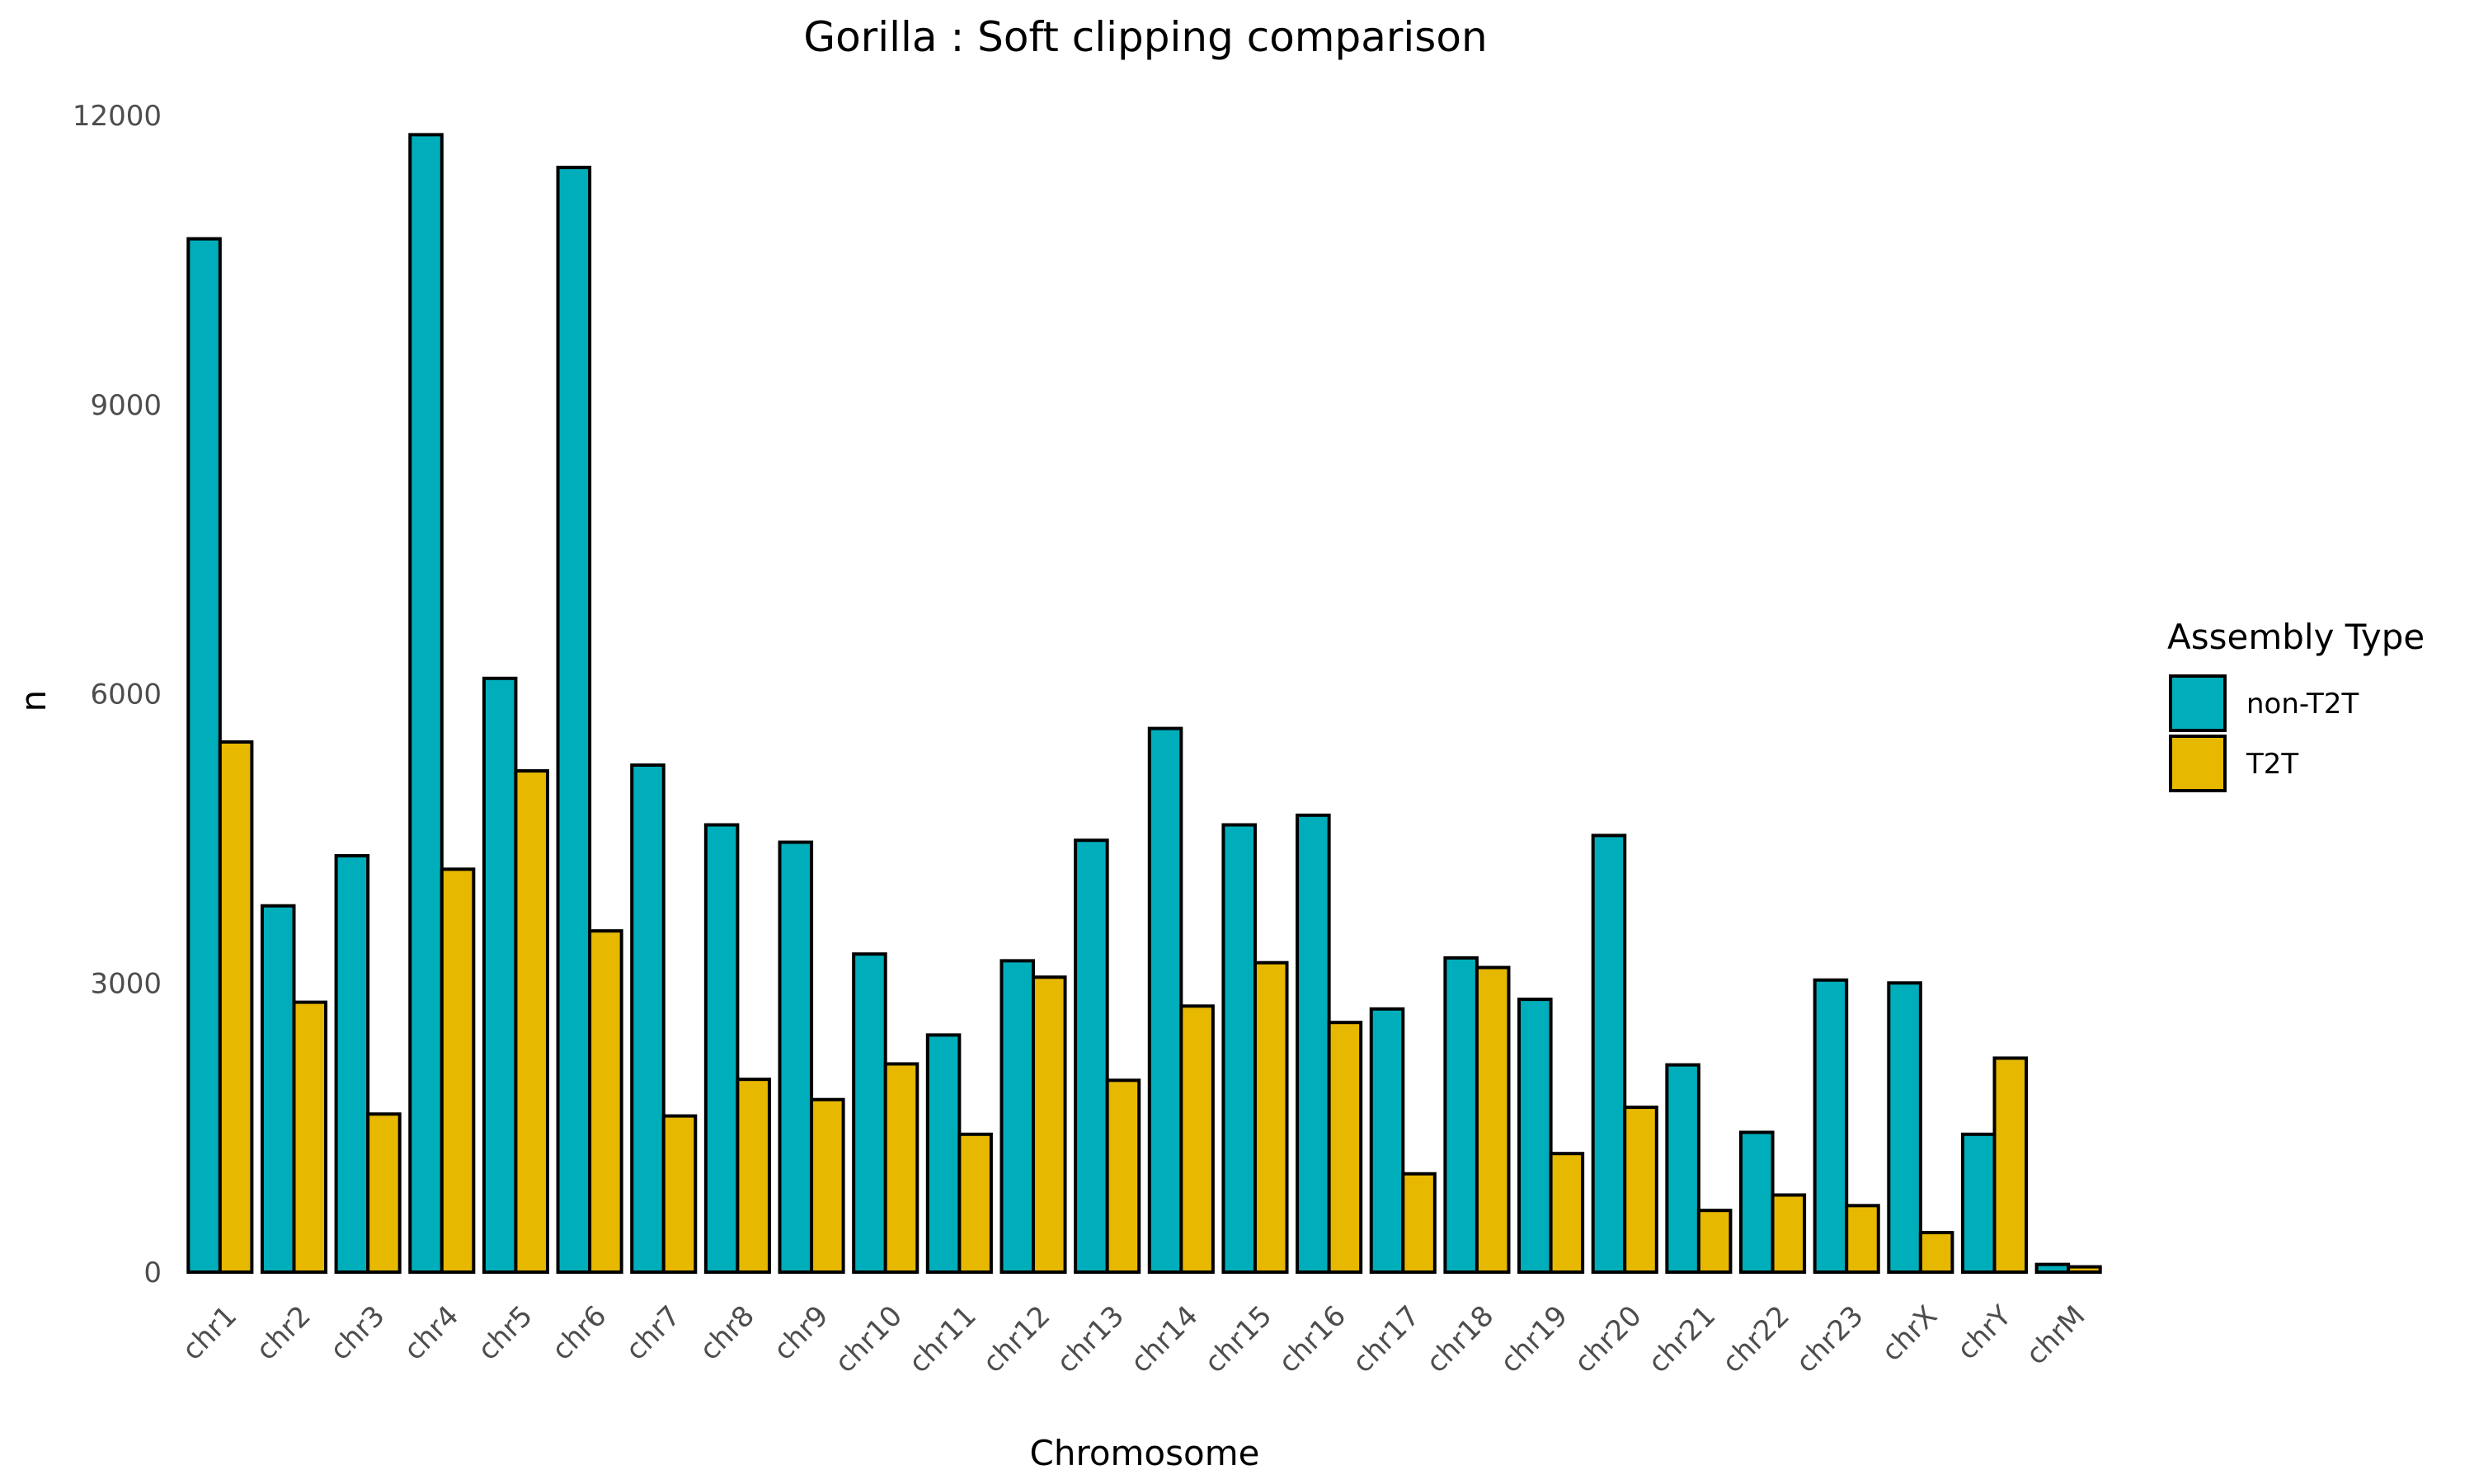 This screenshot has width=2474, height=1484. Describe the element at coordinates (2296, 637) in the screenshot. I see `legend-title: Assembly Type` at that location.